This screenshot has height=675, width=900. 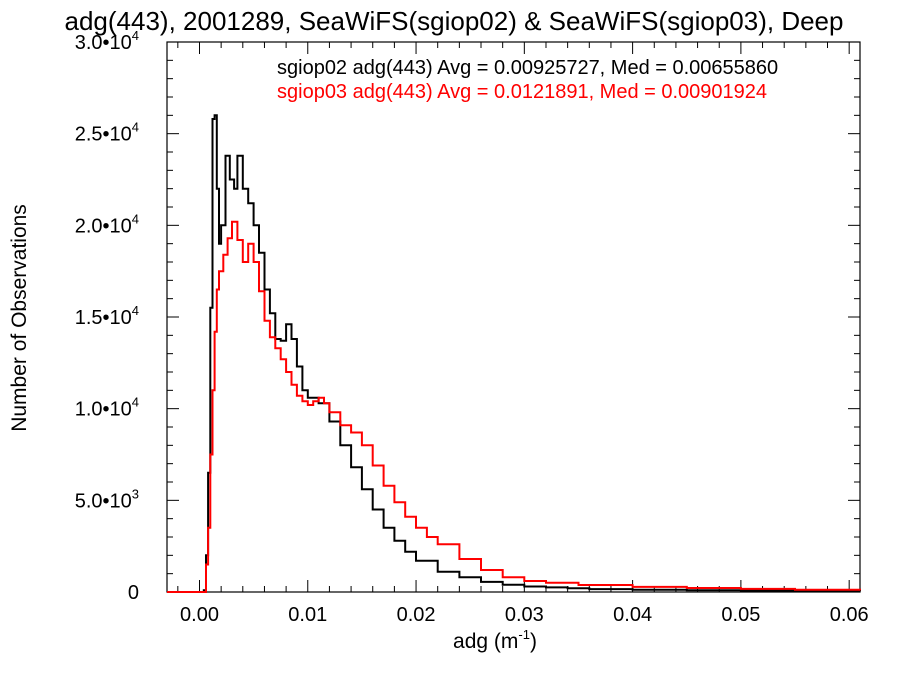 I want to click on y-tick-label-mantissa: 5.0•10, so click(x=103, y=501).